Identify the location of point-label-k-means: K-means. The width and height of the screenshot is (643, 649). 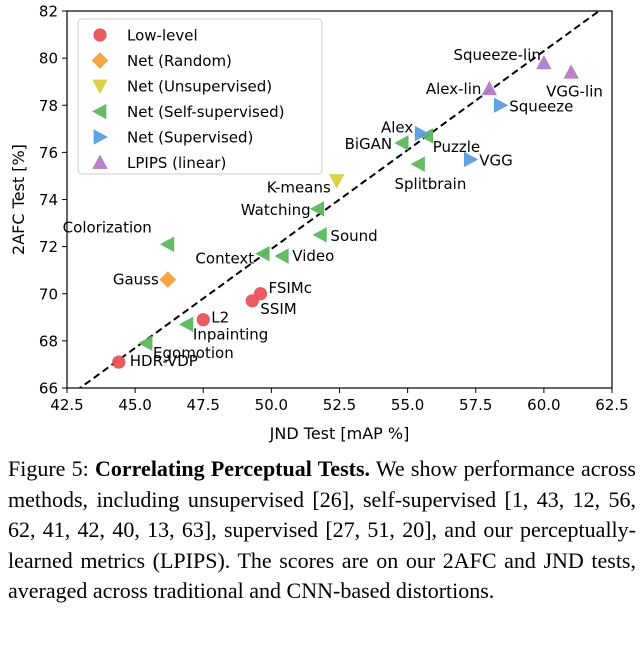
(299, 188).